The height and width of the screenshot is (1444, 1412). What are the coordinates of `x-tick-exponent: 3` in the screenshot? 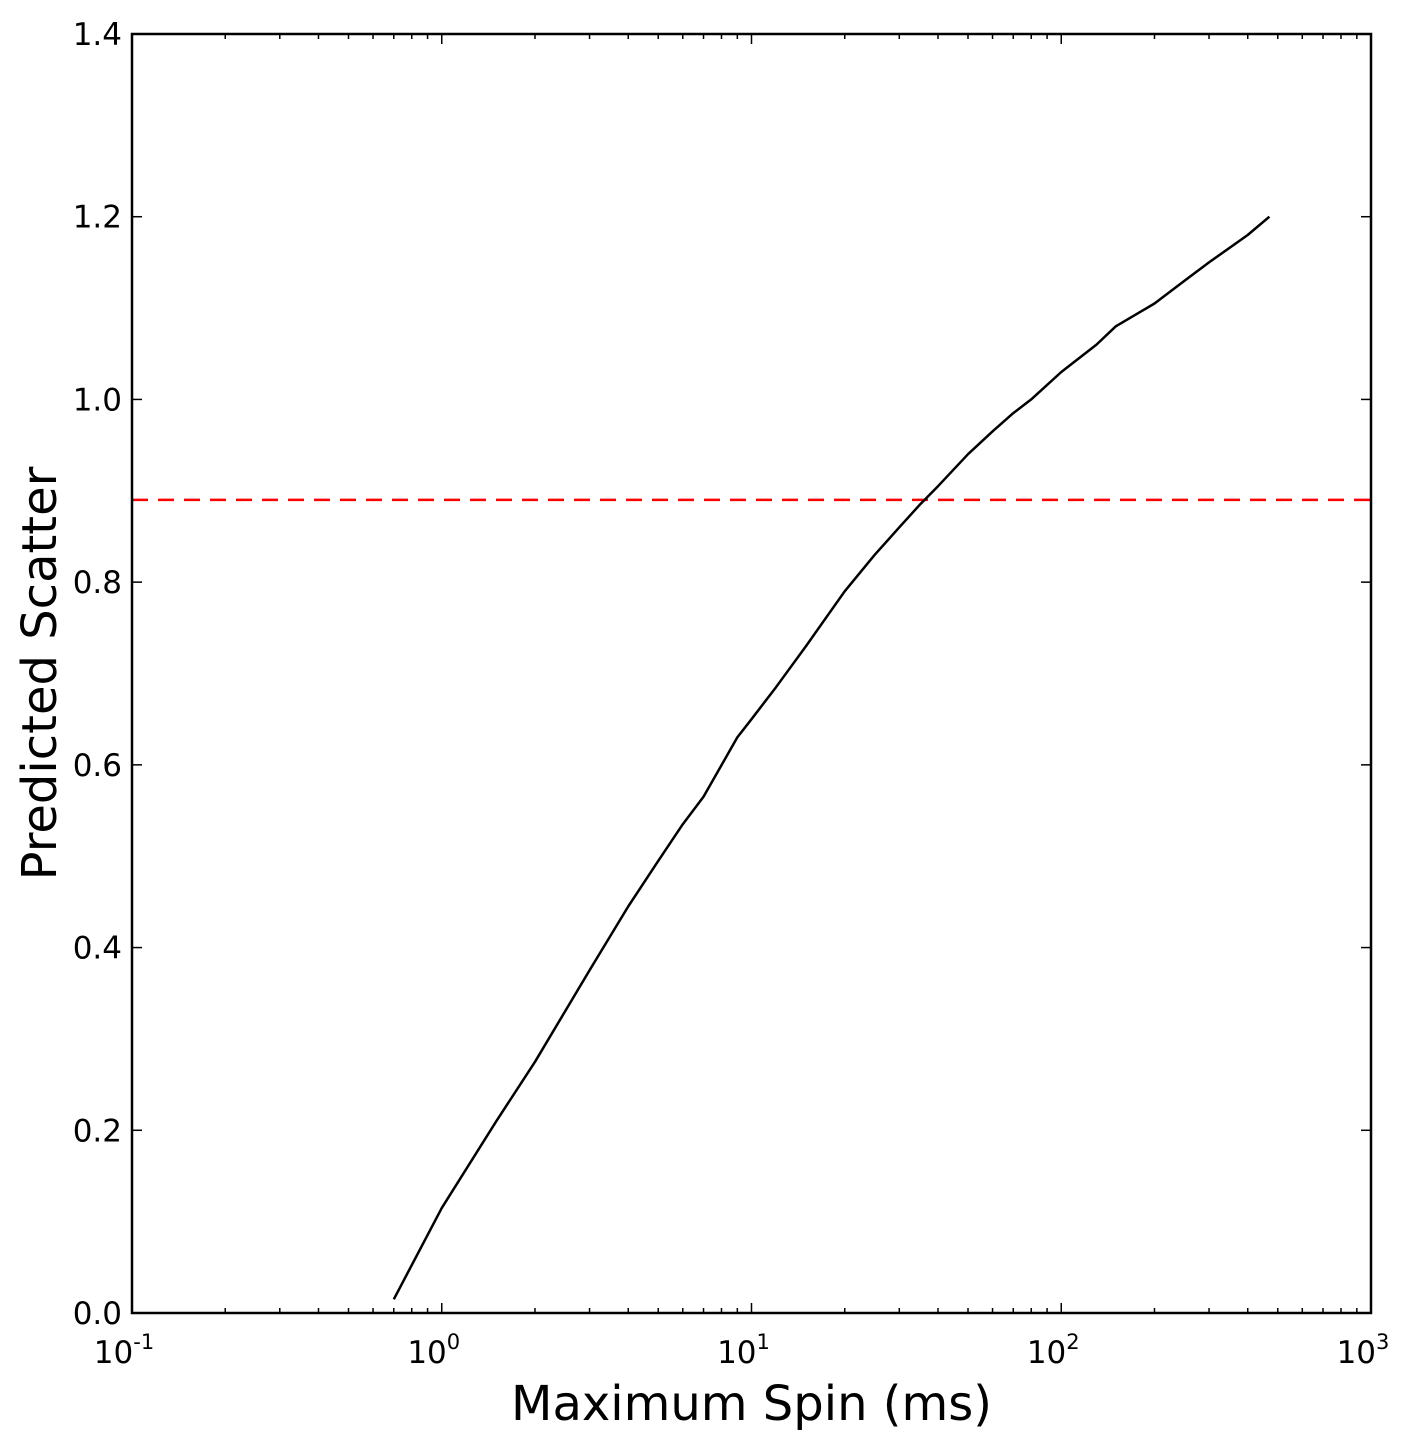 It's located at (1382, 1342).